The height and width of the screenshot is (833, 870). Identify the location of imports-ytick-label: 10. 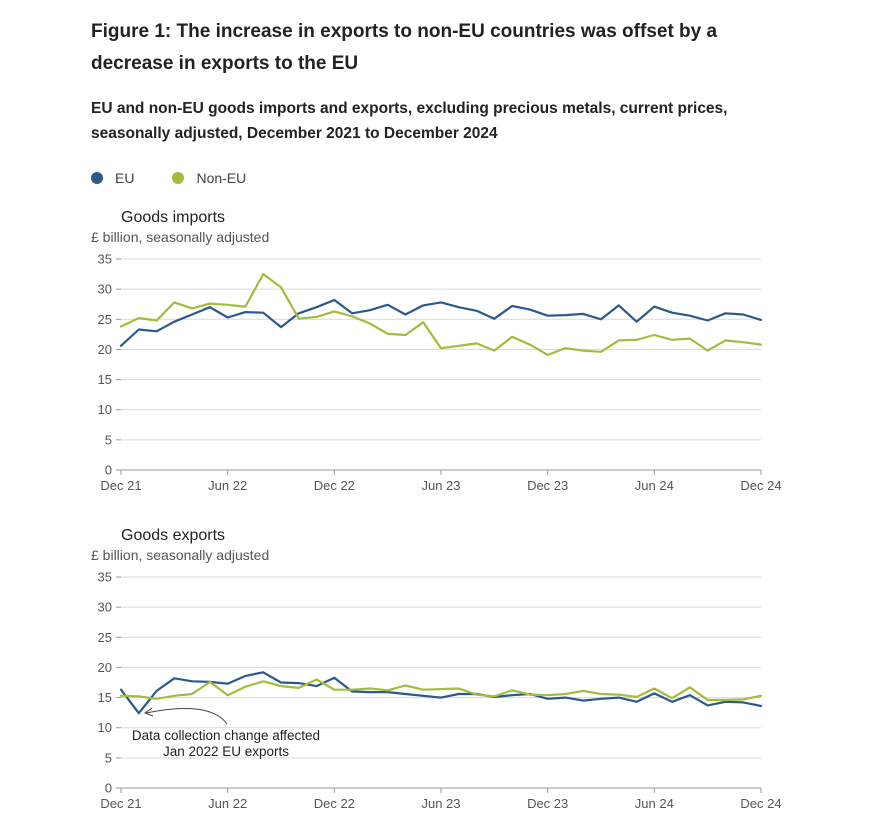
(105, 409).